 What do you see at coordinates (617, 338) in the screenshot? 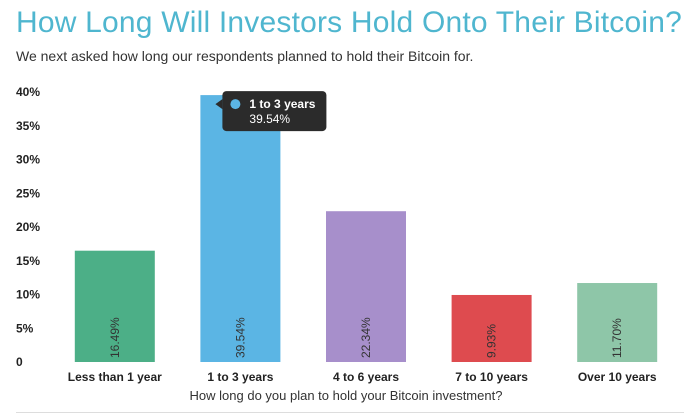
I see `data-label: 11.70%` at bounding box center [617, 338].